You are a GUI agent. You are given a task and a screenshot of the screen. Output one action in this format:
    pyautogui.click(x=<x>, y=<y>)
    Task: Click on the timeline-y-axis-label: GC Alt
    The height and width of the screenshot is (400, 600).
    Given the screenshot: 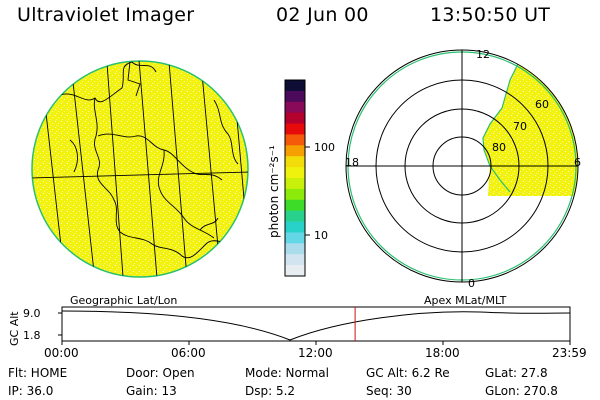 What is the action you would take?
    pyautogui.click(x=14, y=328)
    